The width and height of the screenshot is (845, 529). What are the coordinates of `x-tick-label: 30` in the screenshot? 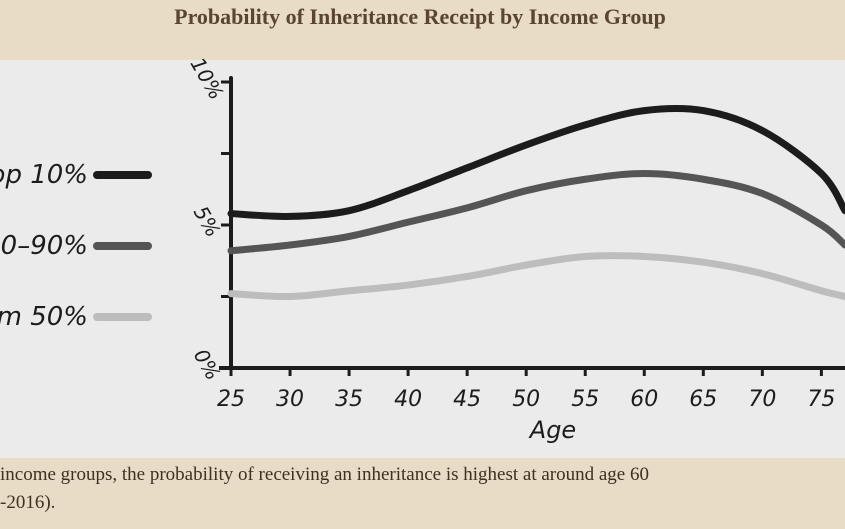 It's located at (290, 399).